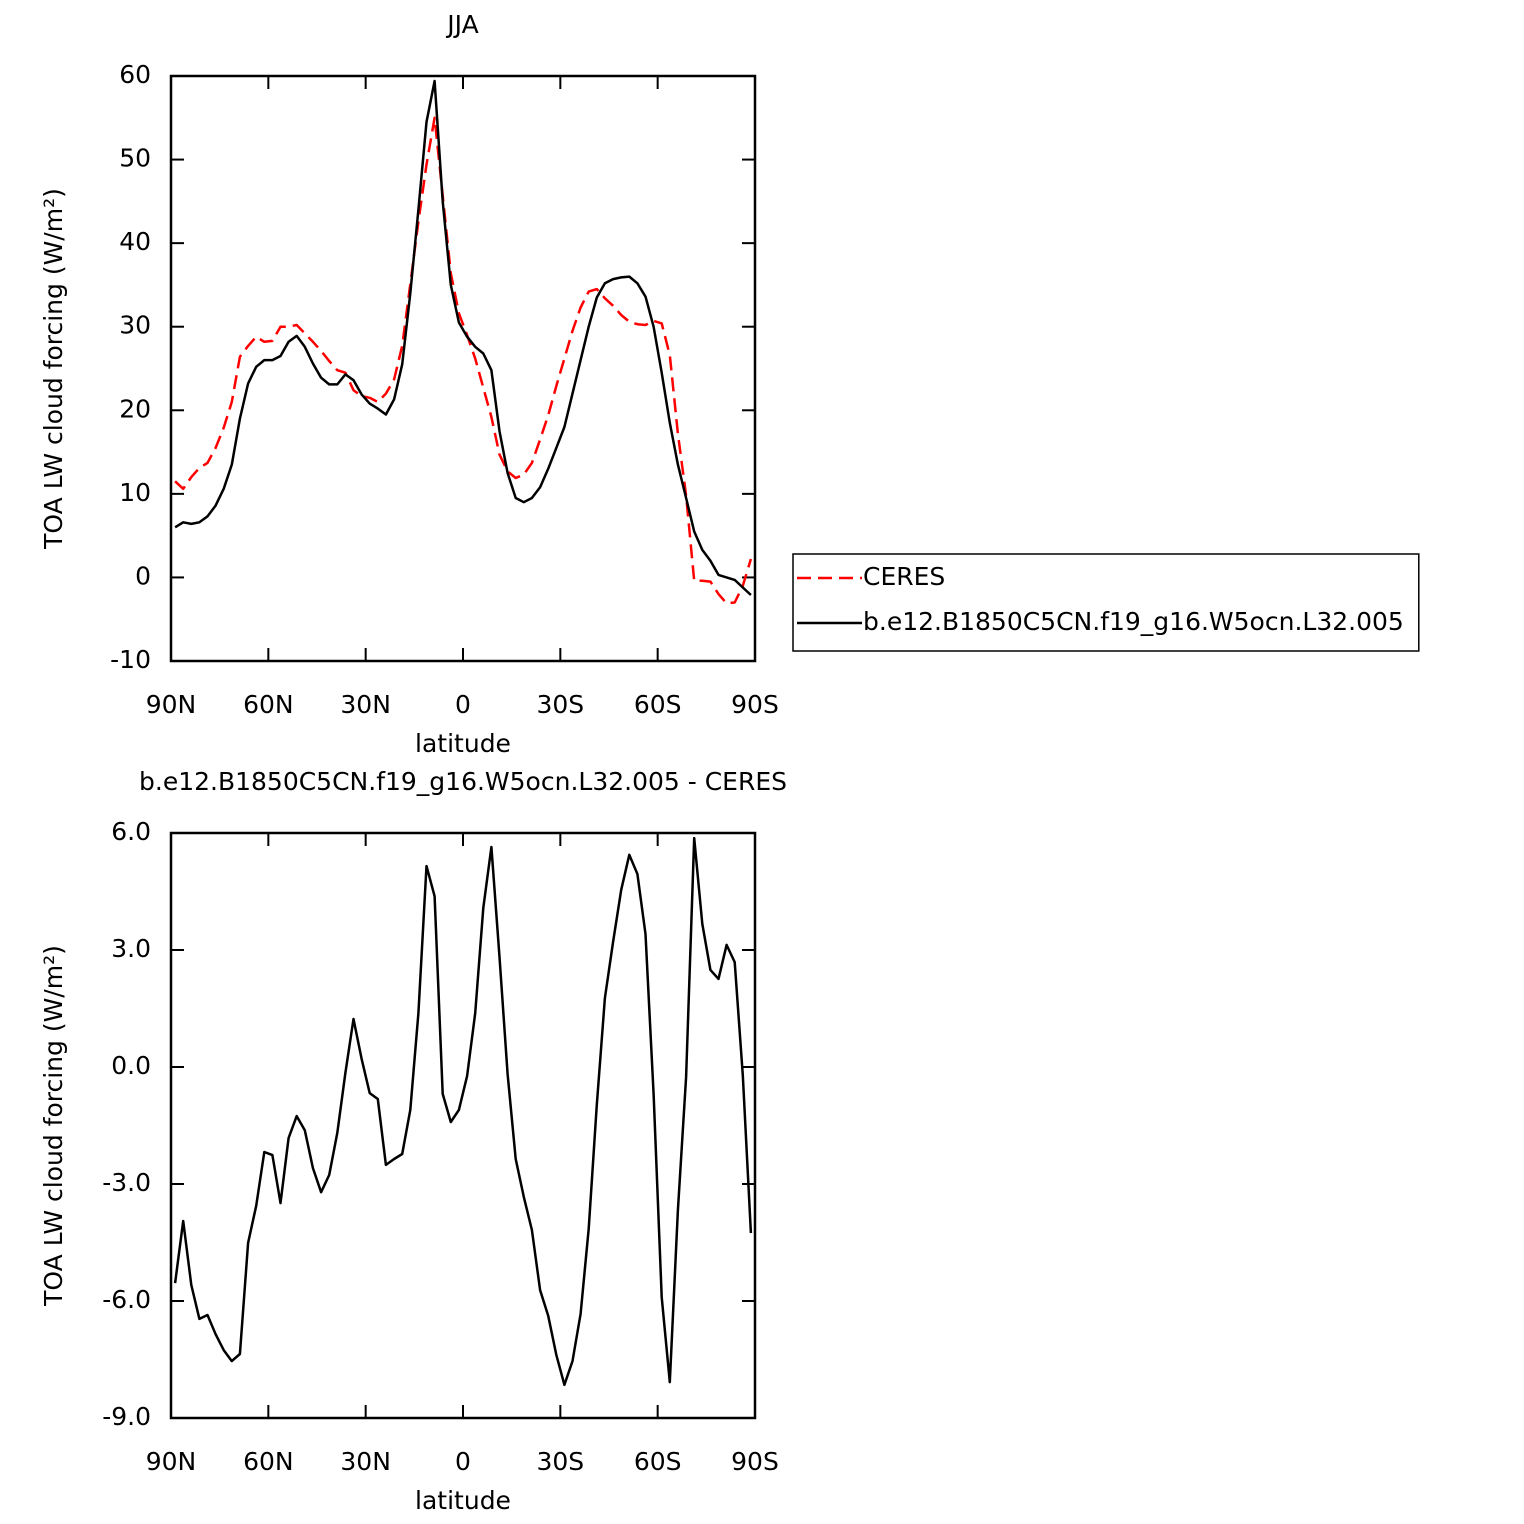 The image size is (1524, 1524). I want to click on legend-label: b.e12.B1850C5CN.f19_g16.W5ocn.L32.005, so click(1133, 621).